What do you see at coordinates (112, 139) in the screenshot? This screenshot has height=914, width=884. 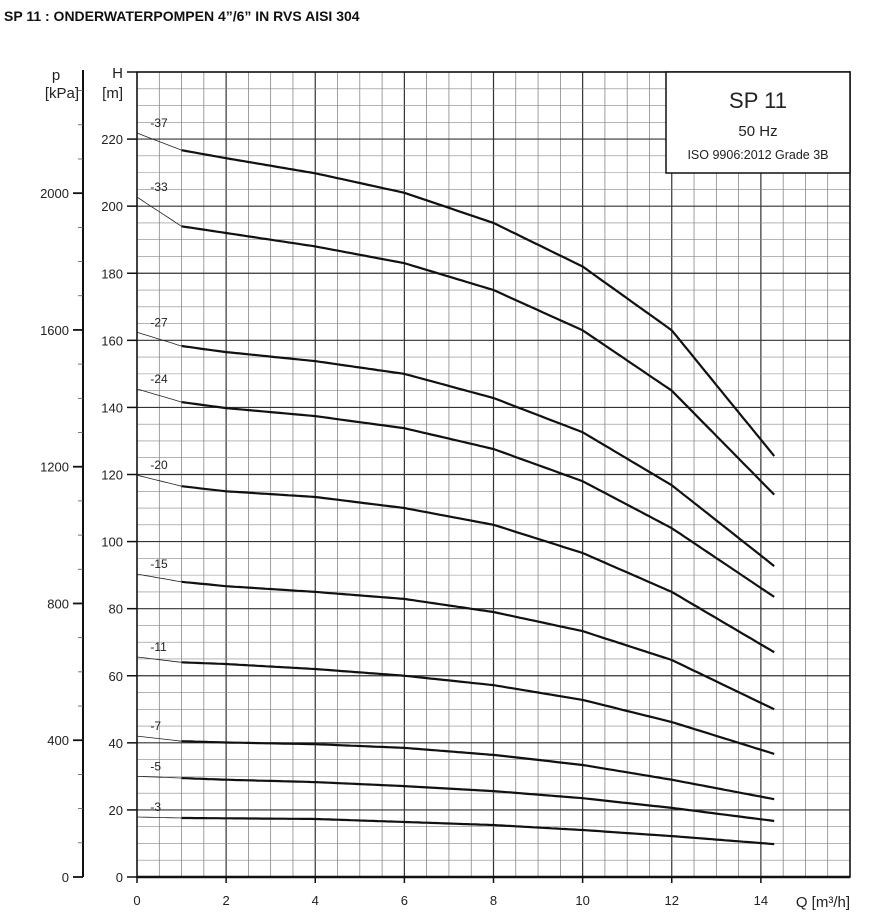 I see `y-tick-label: 220` at bounding box center [112, 139].